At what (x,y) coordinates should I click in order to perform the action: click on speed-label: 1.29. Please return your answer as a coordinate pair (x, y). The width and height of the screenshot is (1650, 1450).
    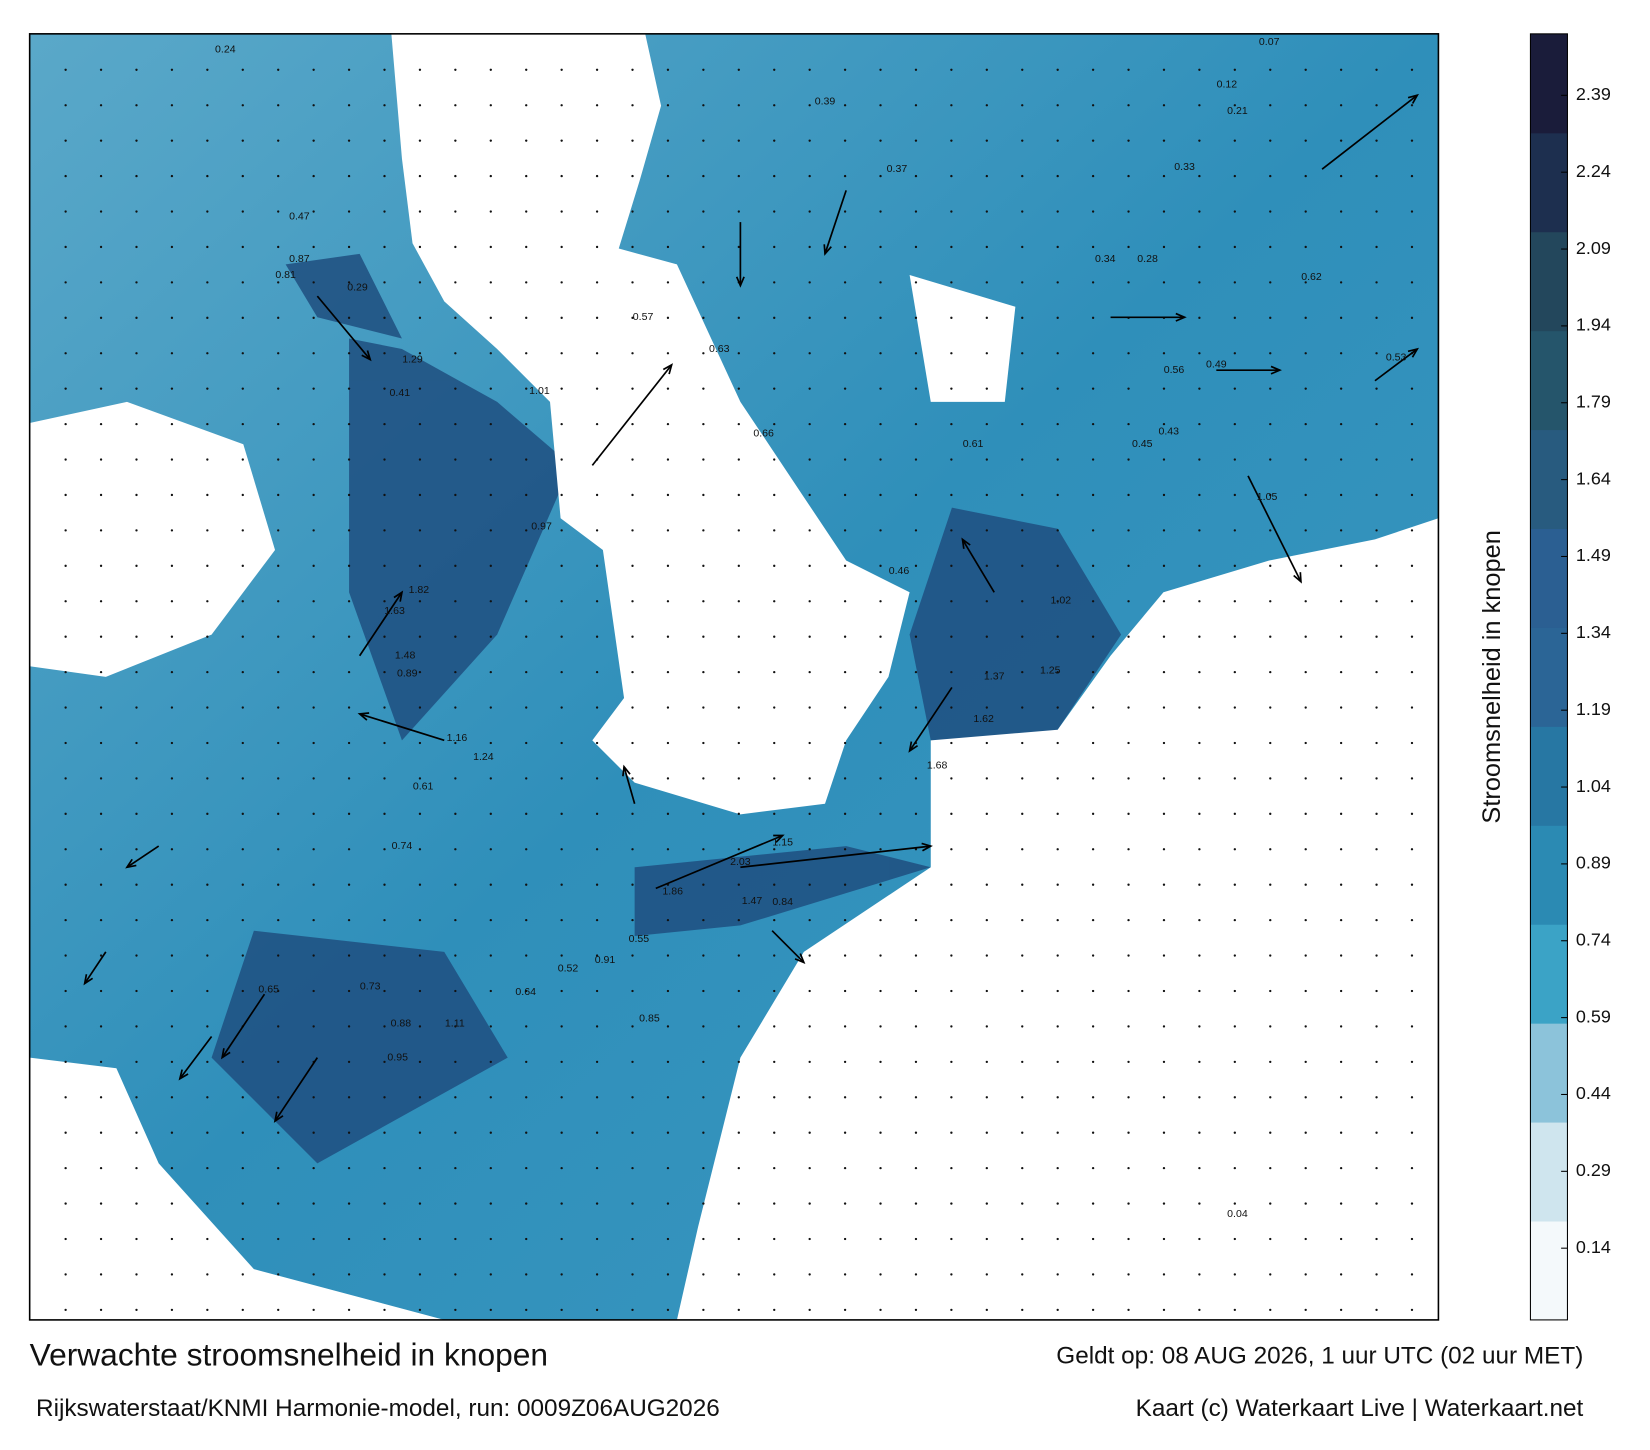
    Looking at the image, I should click on (412, 359).